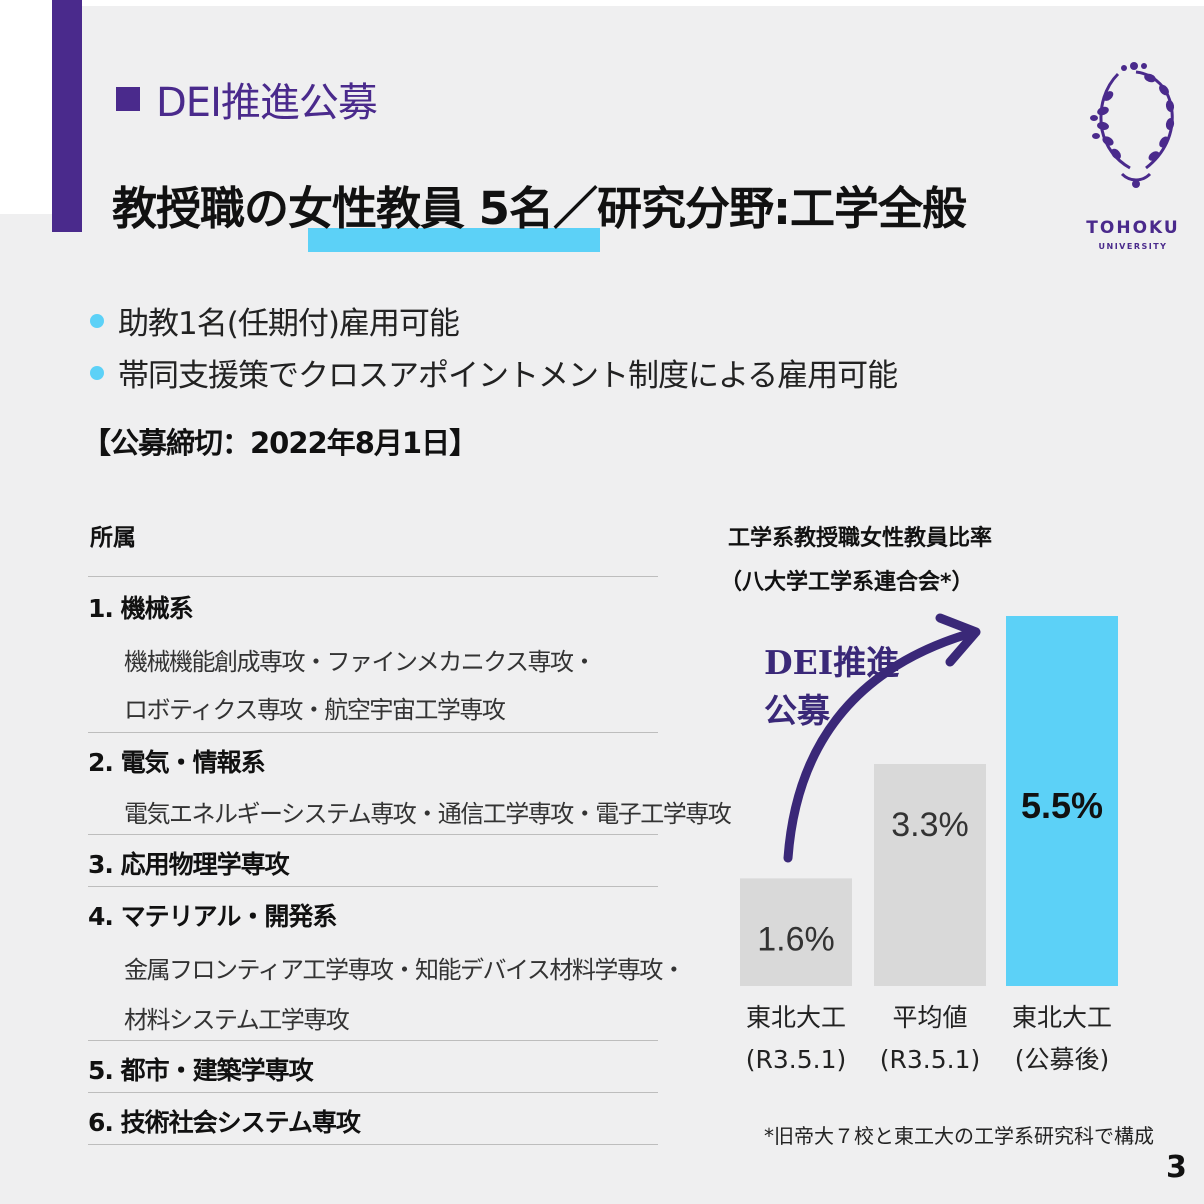 The width and height of the screenshot is (1204, 1204). I want to click on chart-title: 工学系教授職女性教員比率, so click(860, 538).